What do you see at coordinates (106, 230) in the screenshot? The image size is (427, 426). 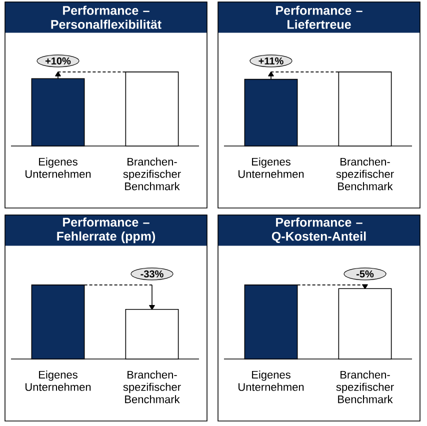 I see `chart-title: Performance – Fehlerrate (ppm)` at bounding box center [106, 230].